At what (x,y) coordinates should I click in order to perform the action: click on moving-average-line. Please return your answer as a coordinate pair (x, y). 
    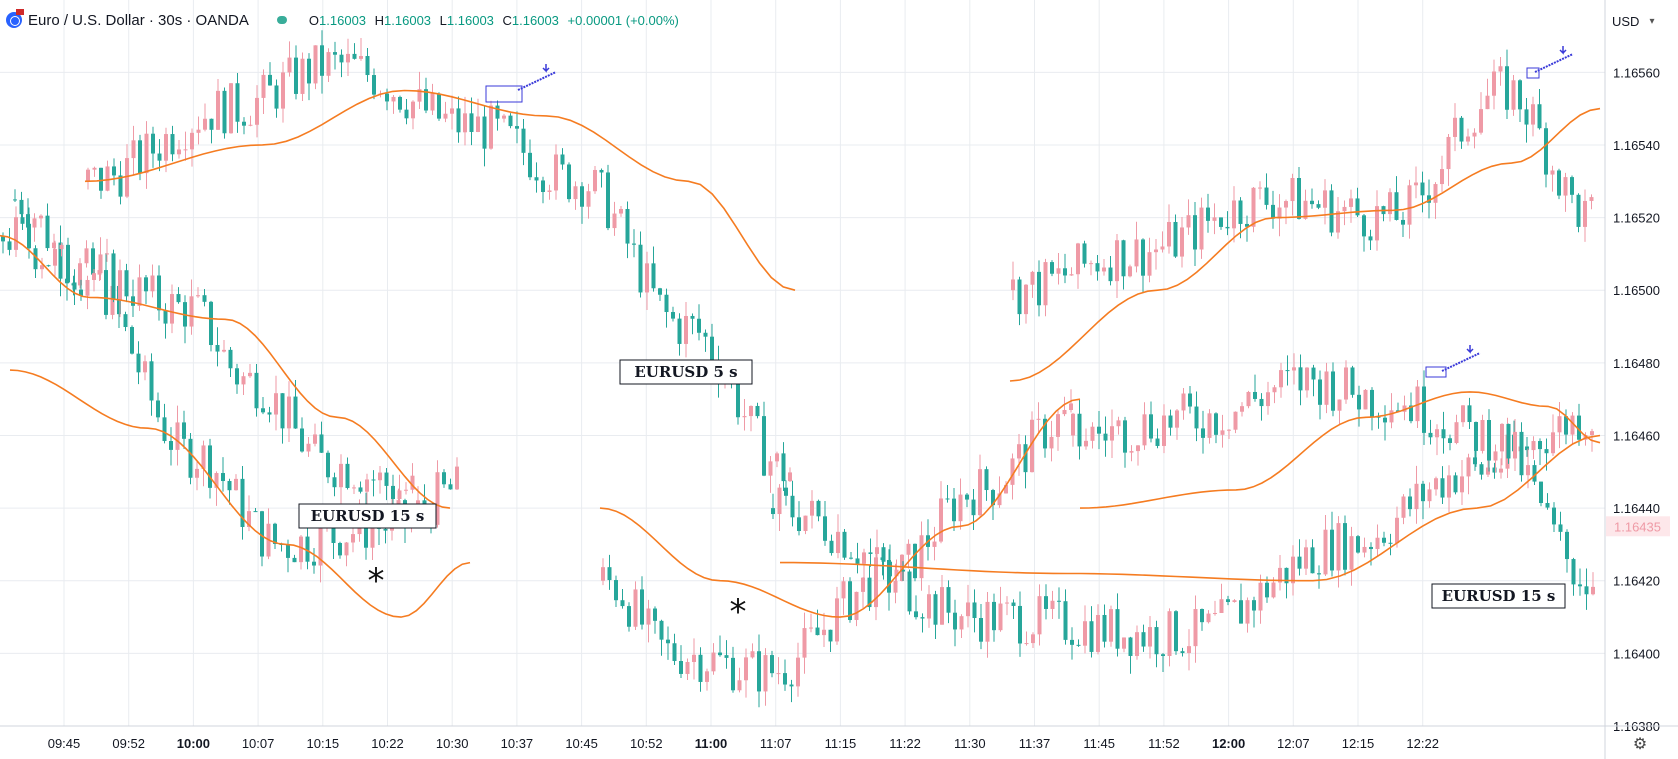
    Looking at the image, I should click on (1190, 508).